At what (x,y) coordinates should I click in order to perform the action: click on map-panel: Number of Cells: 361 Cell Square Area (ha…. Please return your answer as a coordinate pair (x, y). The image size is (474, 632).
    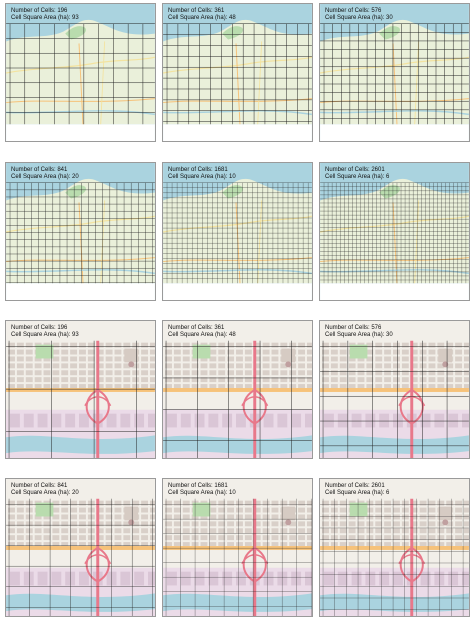
    Looking at the image, I should click on (237, 389).